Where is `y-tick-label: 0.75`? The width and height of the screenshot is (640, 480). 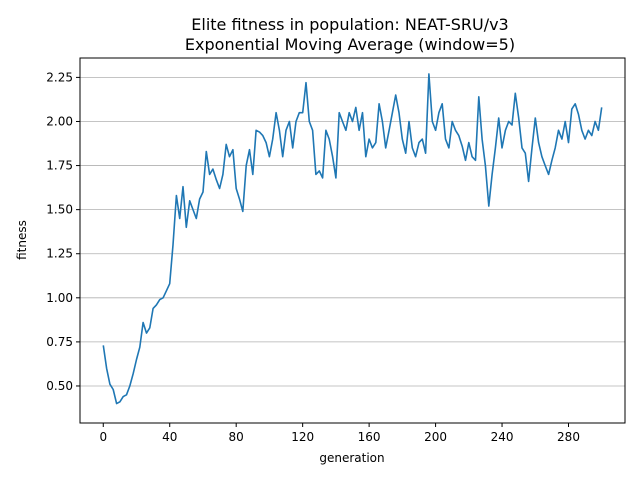 y-tick-label: 0.75 is located at coordinates (59, 342).